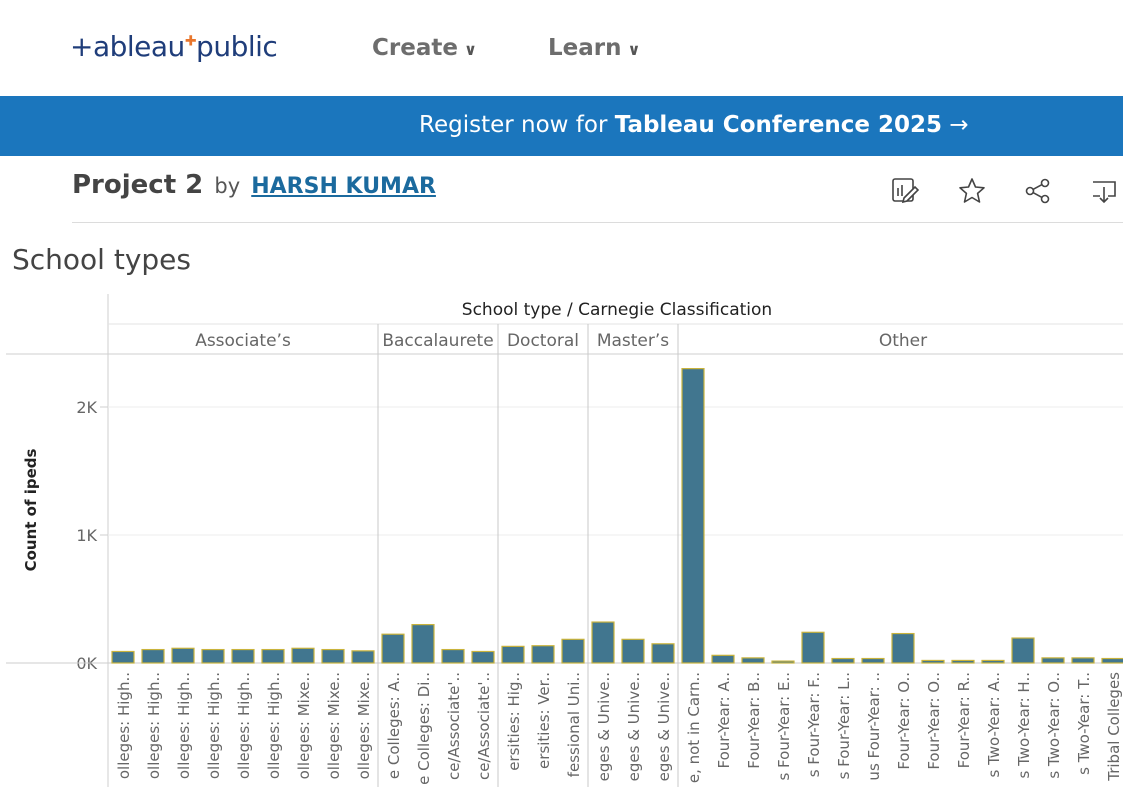 This screenshot has height=787, width=1123. What do you see at coordinates (778, 125) in the screenshot?
I see `banner-highlight: Tableau Conference 2025` at bounding box center [778, 125].